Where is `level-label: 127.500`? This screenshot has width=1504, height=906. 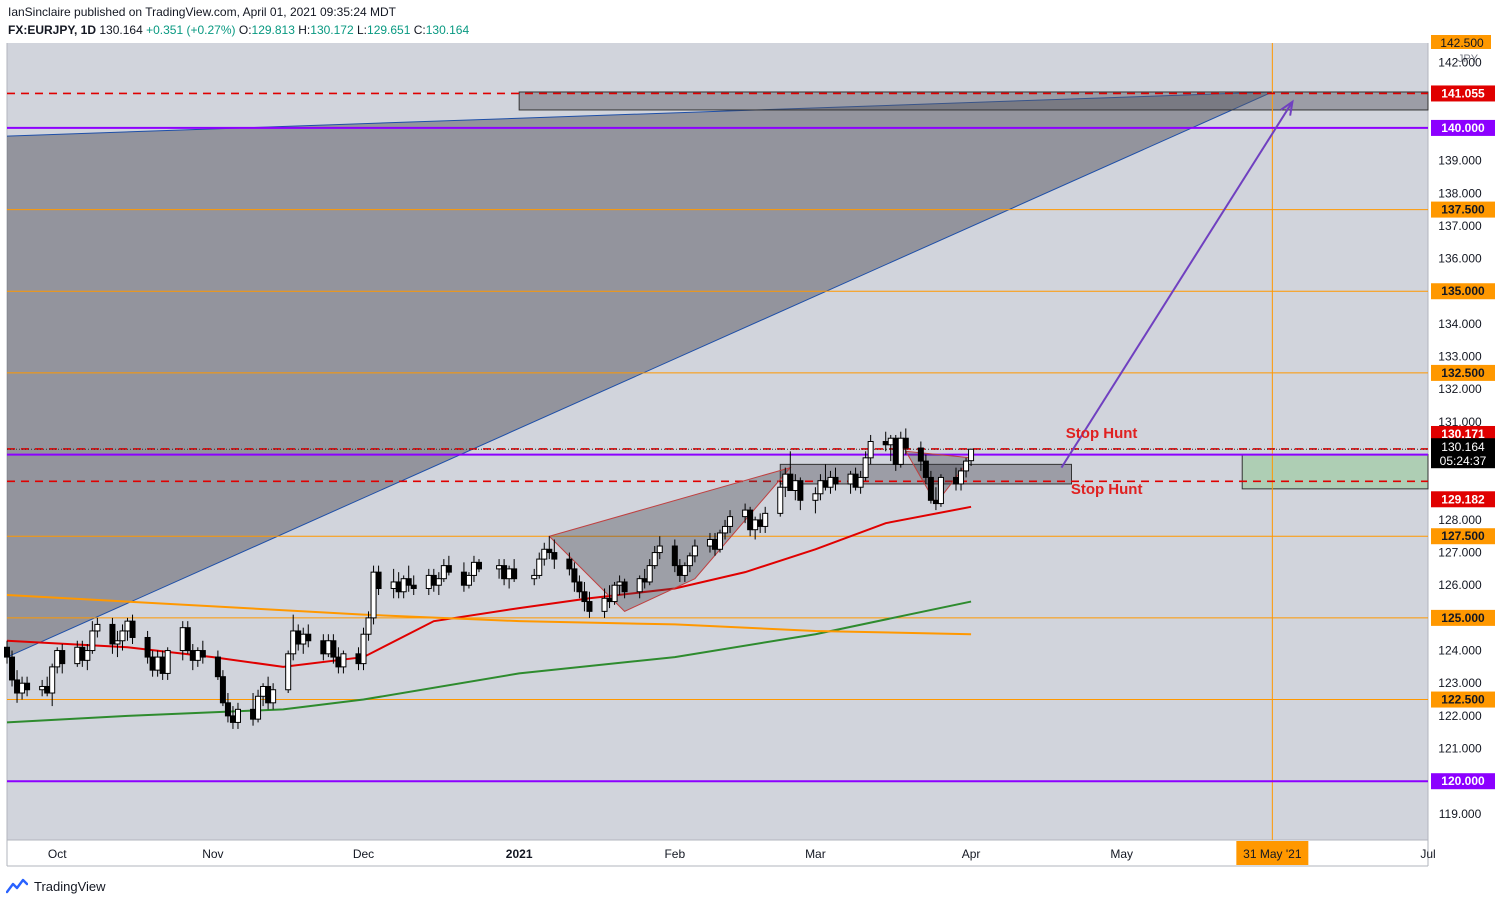
level-label: 127.500 is located at coordinates (1463, 536).